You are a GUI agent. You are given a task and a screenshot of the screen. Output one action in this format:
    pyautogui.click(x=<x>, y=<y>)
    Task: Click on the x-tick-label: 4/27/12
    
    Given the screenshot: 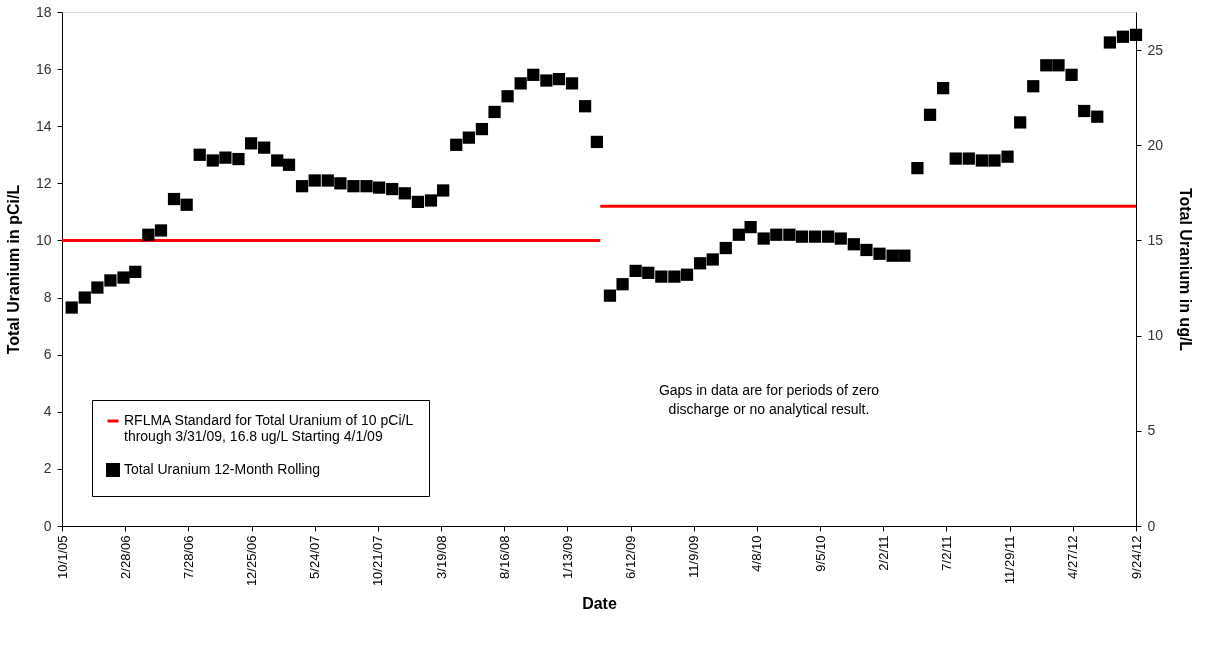 What is the action you would take?
    pyautogui.click(x=1073, y=557)
    